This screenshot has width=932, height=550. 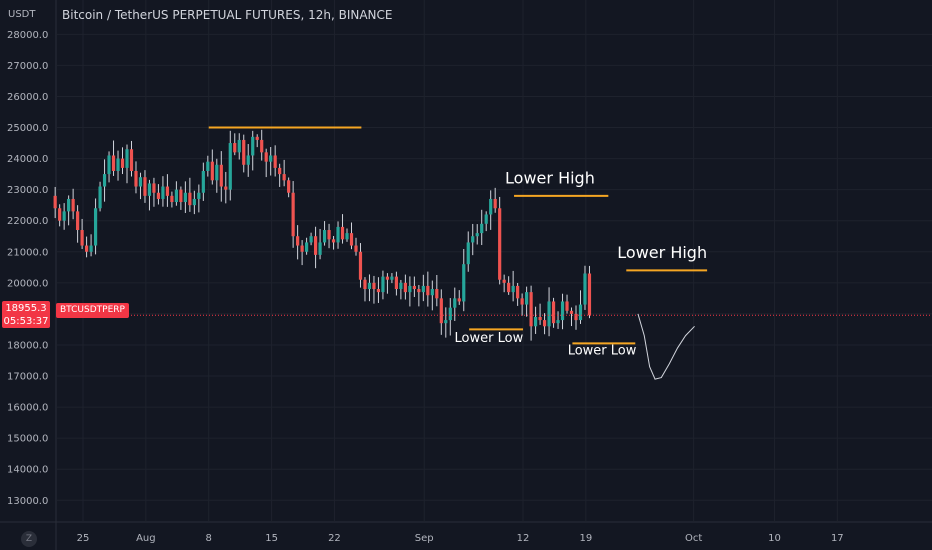 What do you see at coordinates (27, 252) in the screenshot?
I see `y-tick-label: 21000.0` at bounding box center [27, 252].